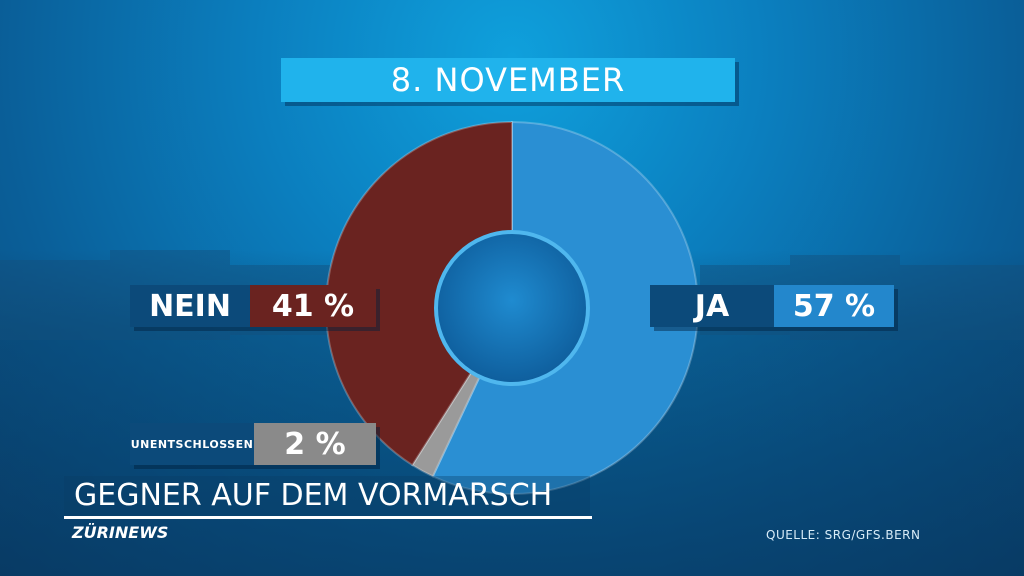 The image size is (1024, 576). Describe the element at coordinates (843, 535) in the screenshot. I see `source-note: QUELLE: SRG/GFS.BERN` at that location.